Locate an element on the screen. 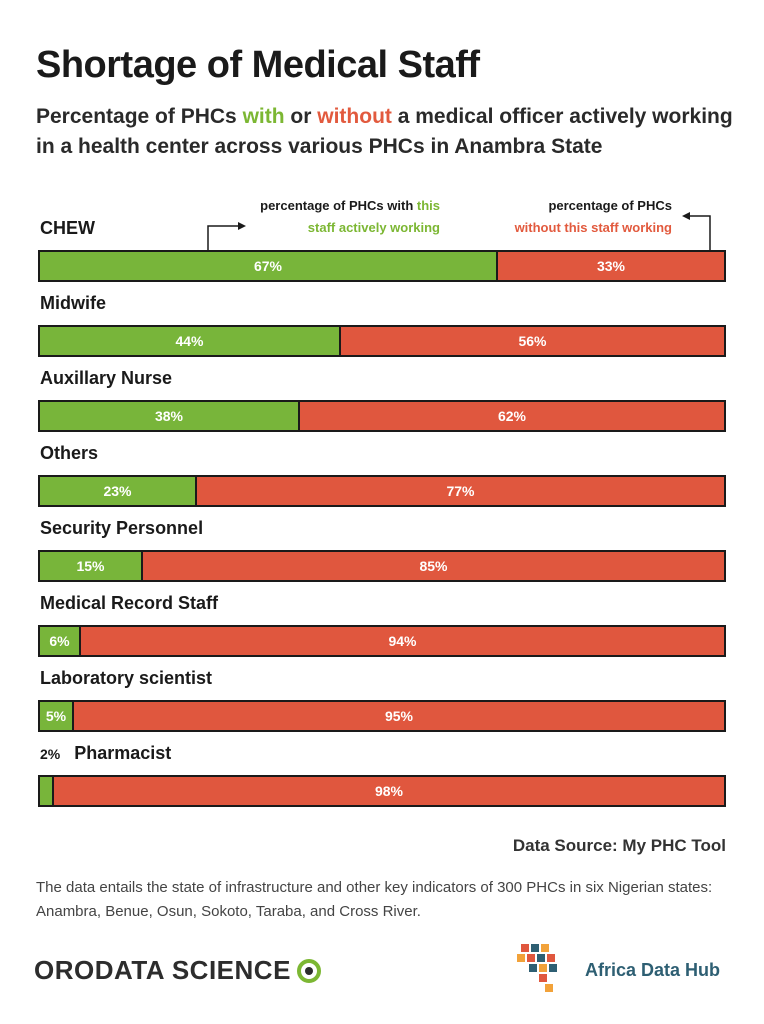 This screenshot has height=1024, width=764. page-title: Shortage of Medical Staff is located at coordinates (258, 65).